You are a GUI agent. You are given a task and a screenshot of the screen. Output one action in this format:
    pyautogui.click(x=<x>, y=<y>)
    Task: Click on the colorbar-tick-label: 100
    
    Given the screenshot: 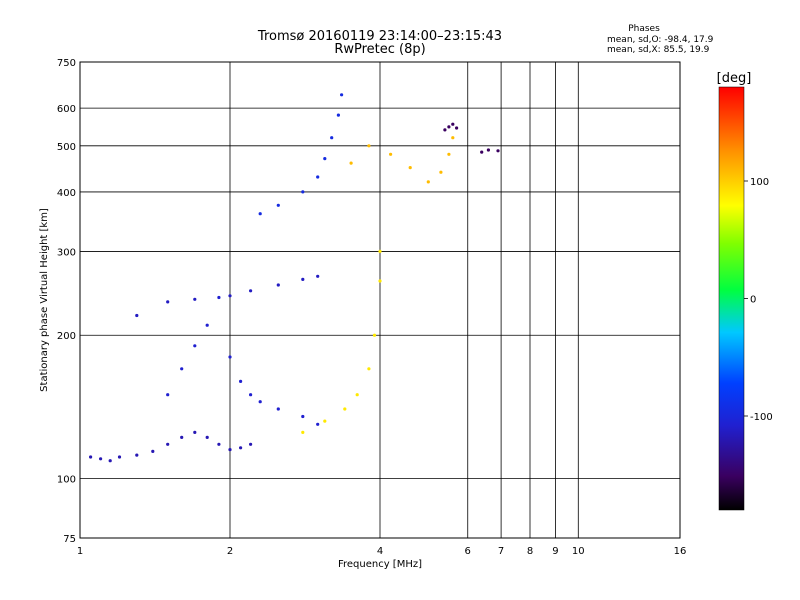 What is the action you would take?
    pyautogui.click(x=759, y=182)
    